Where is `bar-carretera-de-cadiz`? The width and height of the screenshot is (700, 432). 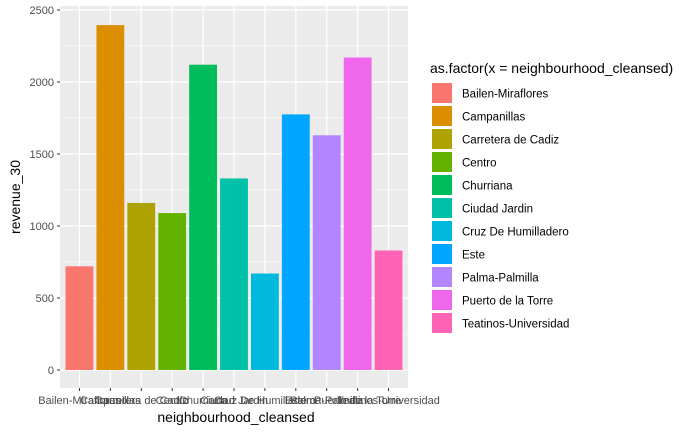
bar-carretera-de-cadiz is located at coordinates (141, 286).